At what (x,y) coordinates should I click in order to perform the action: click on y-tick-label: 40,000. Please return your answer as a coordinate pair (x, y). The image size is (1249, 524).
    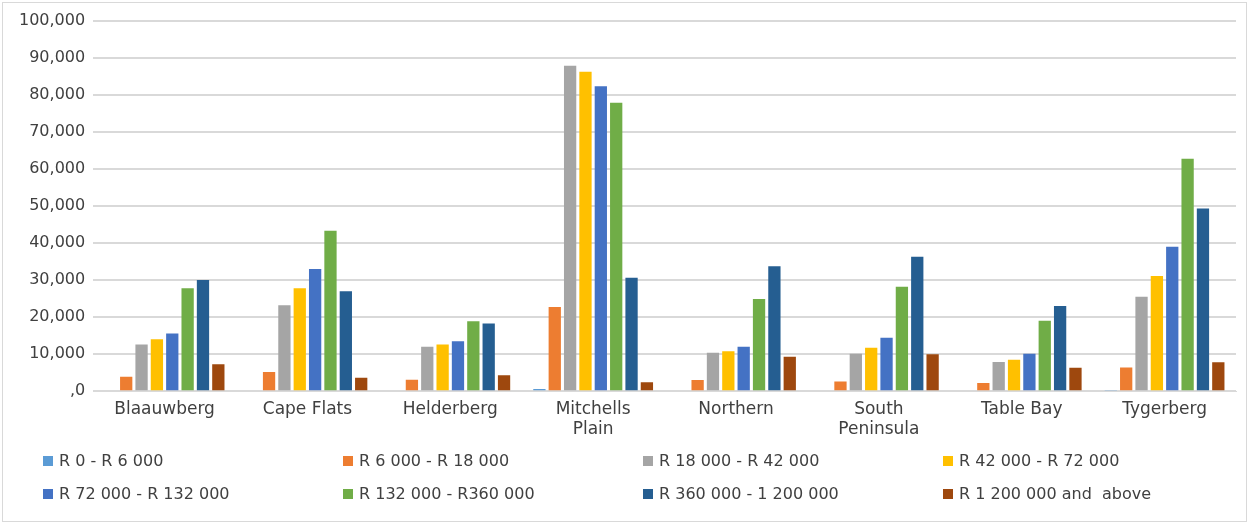
    Looking at the image, I should click on (57, 242).